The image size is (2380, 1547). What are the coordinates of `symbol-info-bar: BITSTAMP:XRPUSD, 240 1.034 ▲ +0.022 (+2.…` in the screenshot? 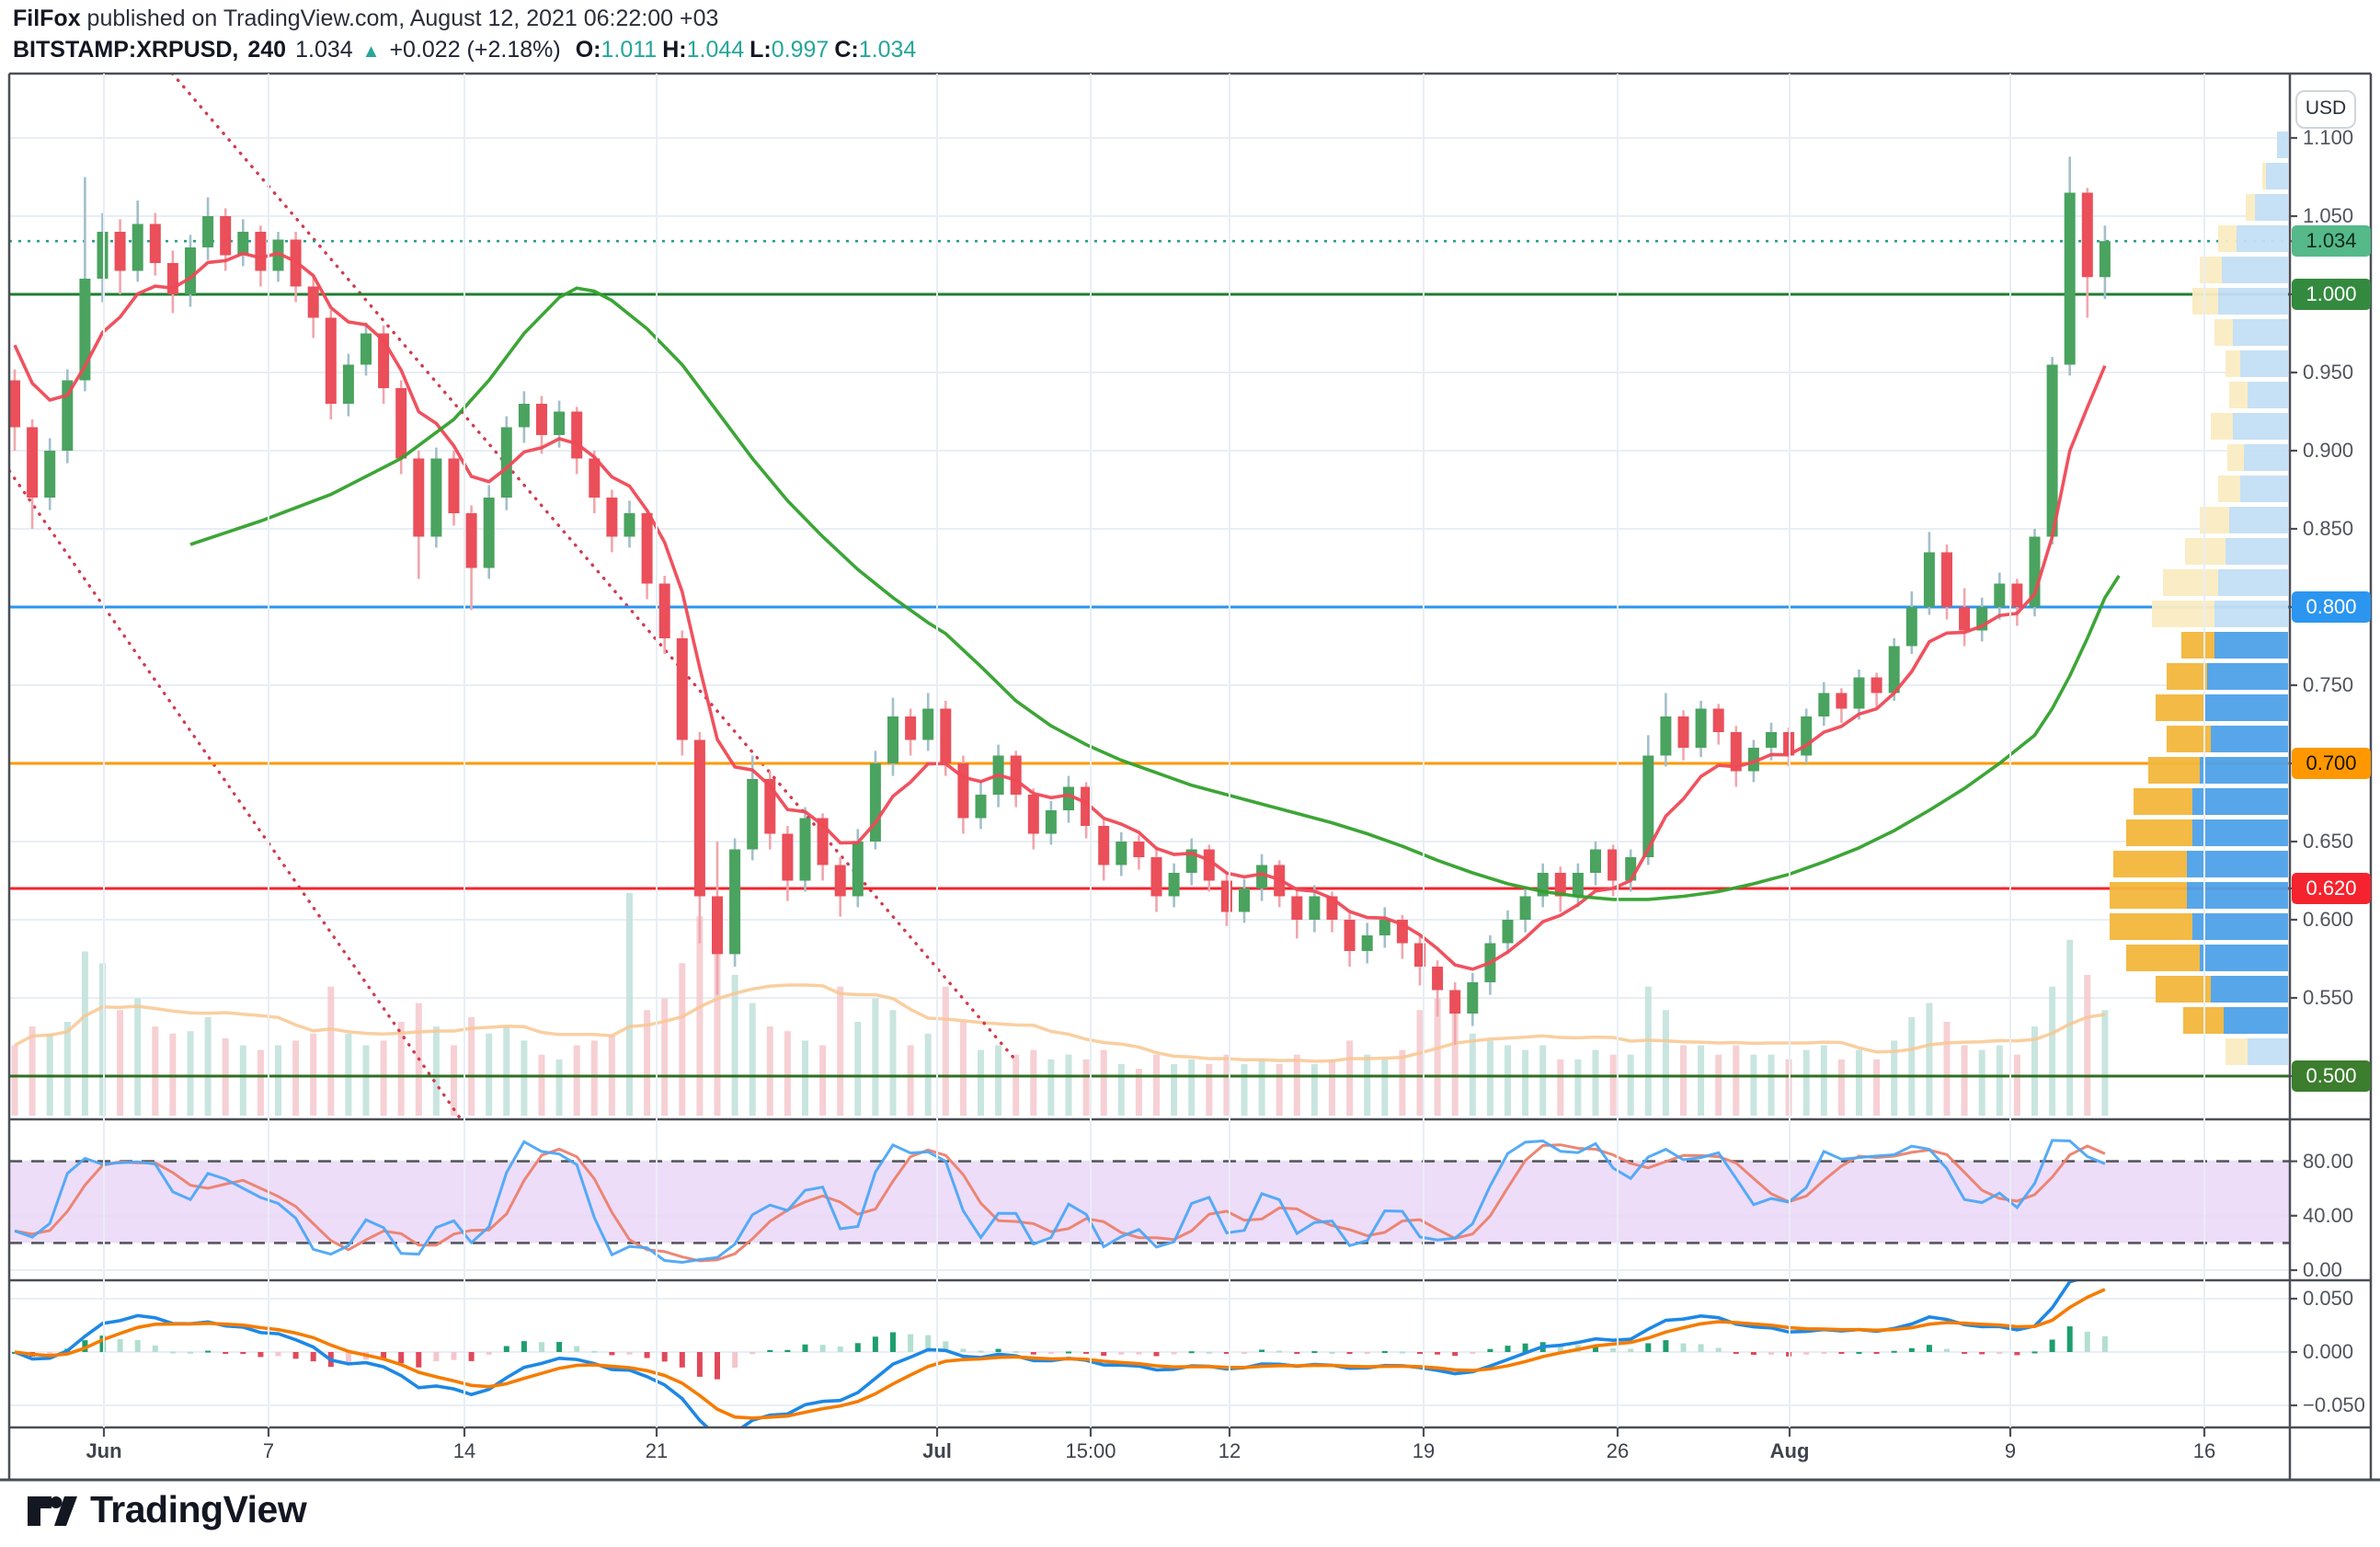 It's located at (464, 50).